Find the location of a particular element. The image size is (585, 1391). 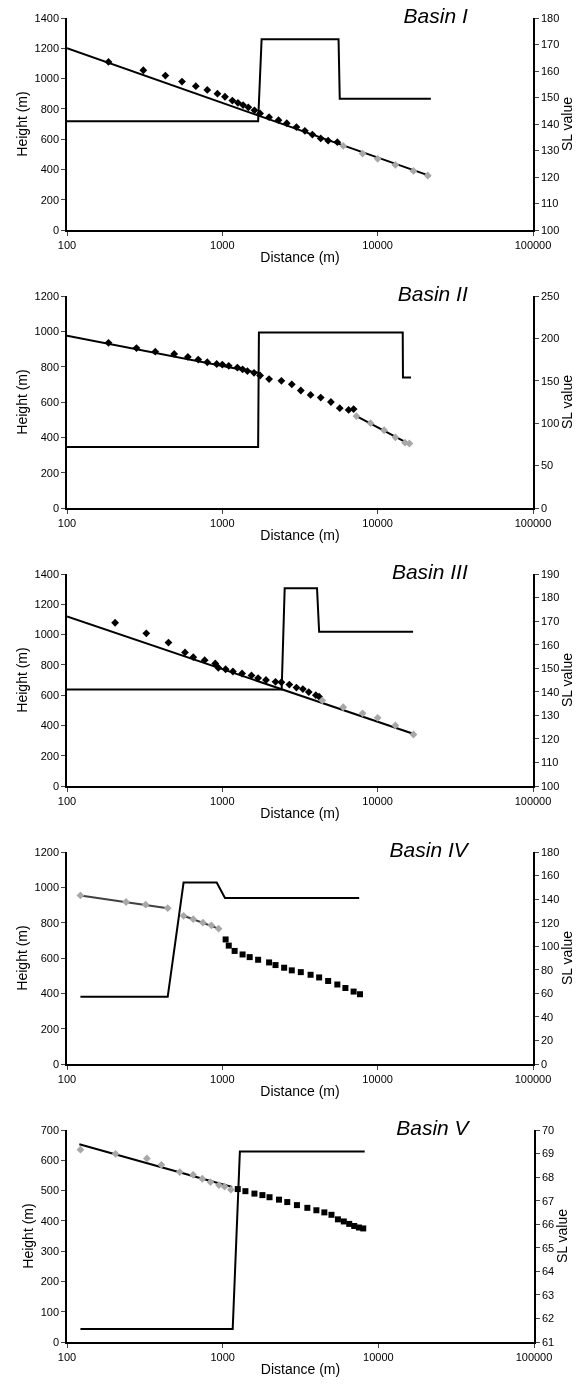

y2-tick-label: 60 is located at coordinates (547, 993).